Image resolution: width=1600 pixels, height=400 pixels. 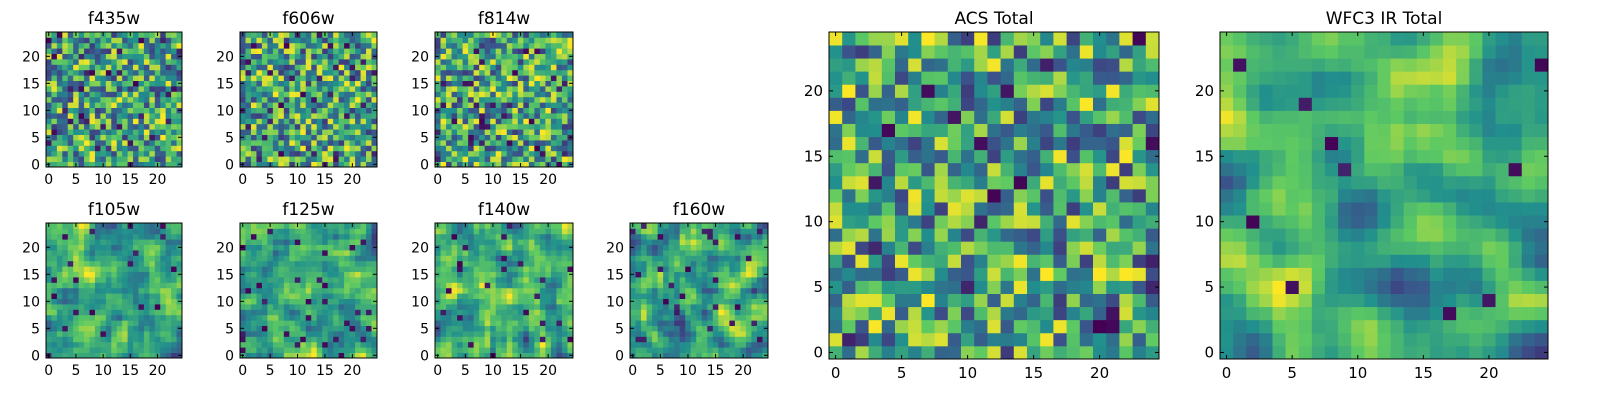 What do you see at coordinates (504, 99) in the screenshot?
I see `axes-frame` at bounding box center [504, 99].